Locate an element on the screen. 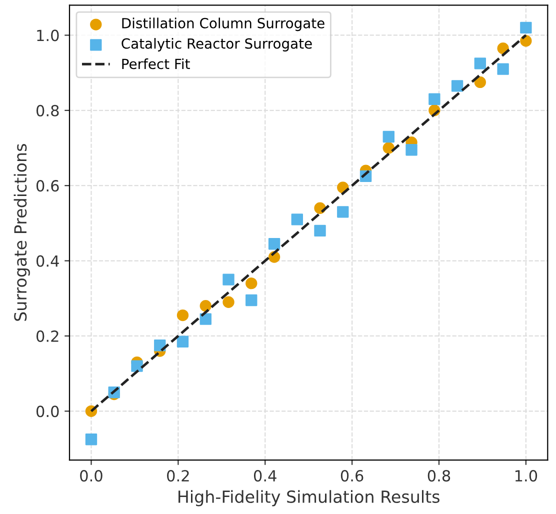 The width and height of the screenshot is (556, 514). y-tick-label: 0.0 is located at coordinates (47, 412).